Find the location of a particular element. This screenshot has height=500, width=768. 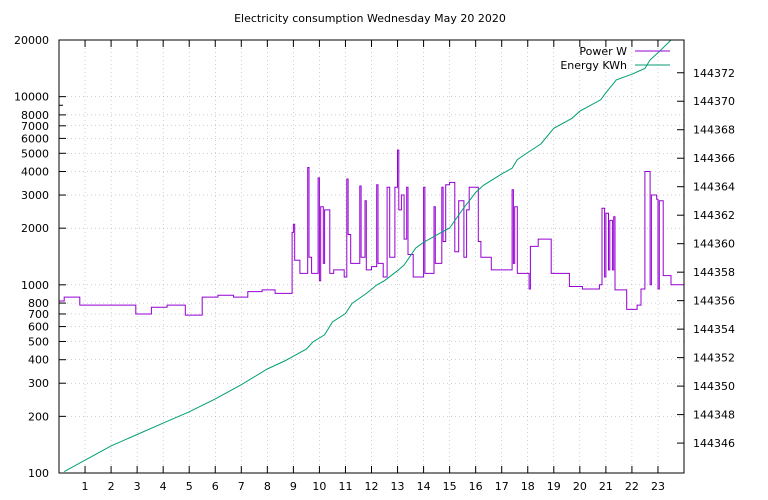

bottom-tick-label: 13 is located at coordinates (398, 486).